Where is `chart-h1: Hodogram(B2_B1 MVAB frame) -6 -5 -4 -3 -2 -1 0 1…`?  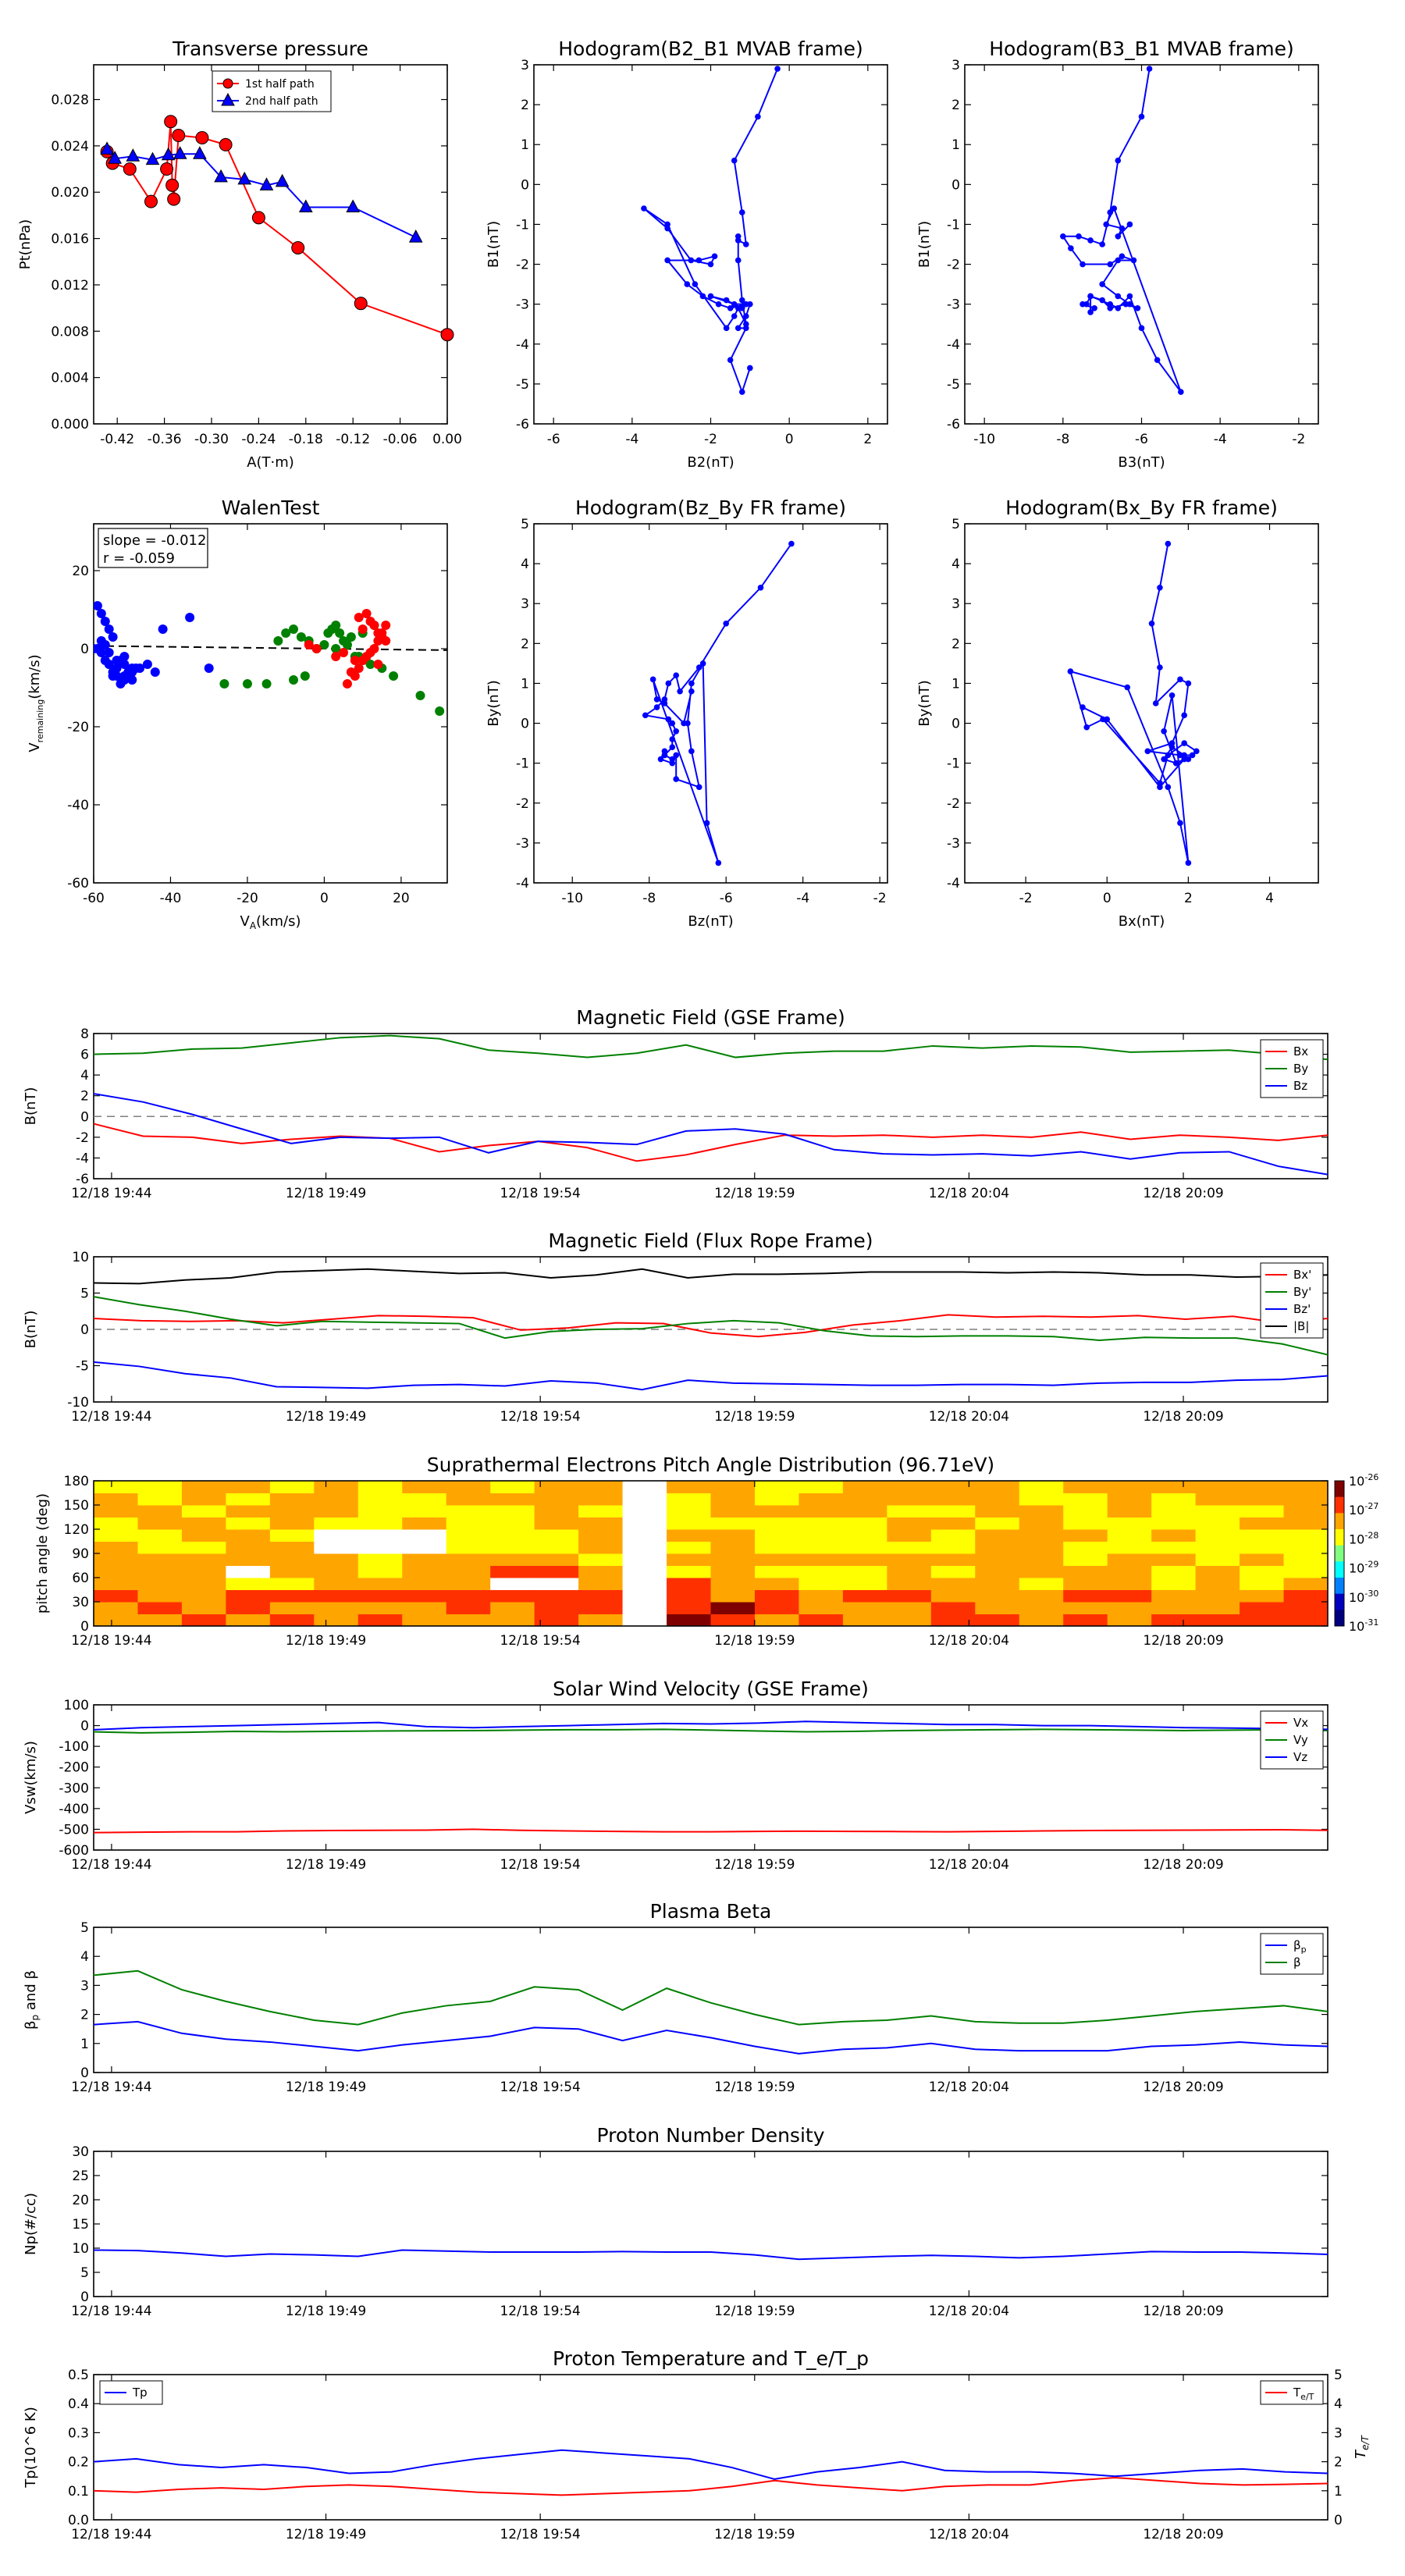 chart-h1: Hodogram(B2_B1 MVAB frame) -6 -5 -4 -3 -2 -1 0 1… is located at coordinates (687, 254).